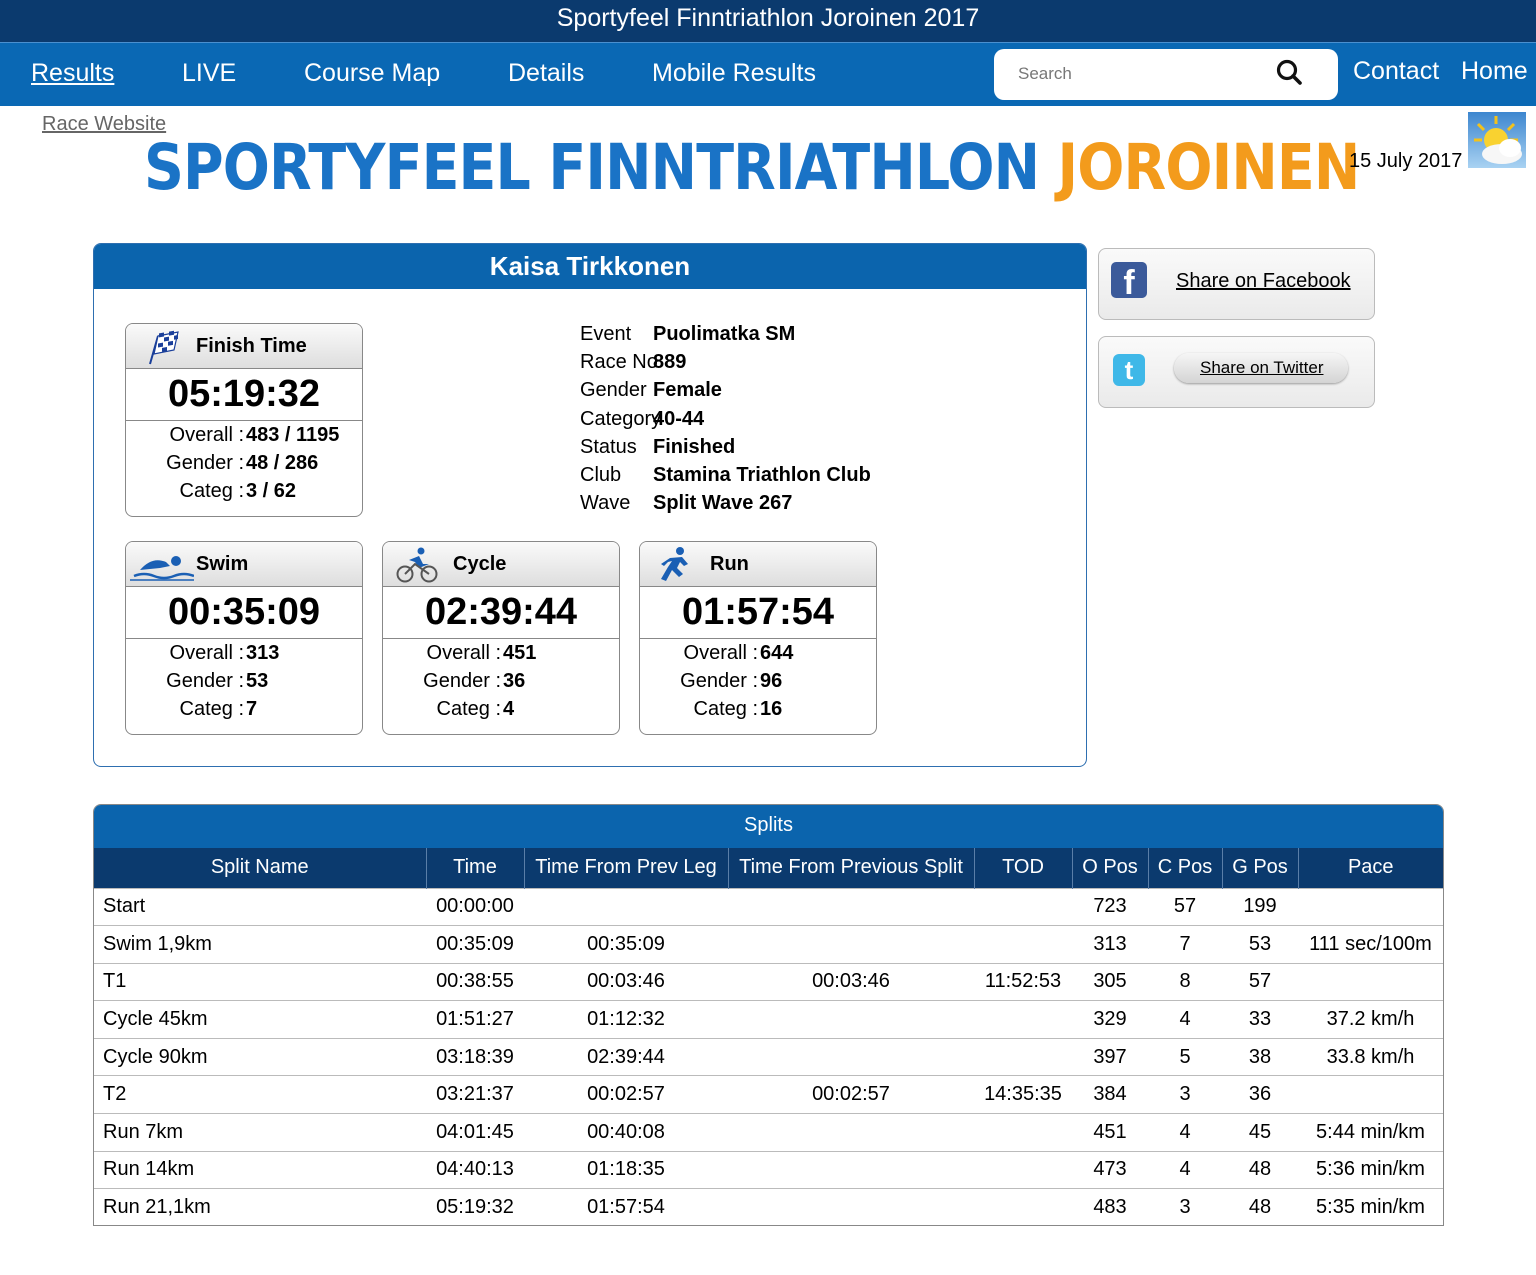 Image resolution: width=1536 pixels, height=1275 pixels. I want to click on info-key-club: Club, so click(601, 475).